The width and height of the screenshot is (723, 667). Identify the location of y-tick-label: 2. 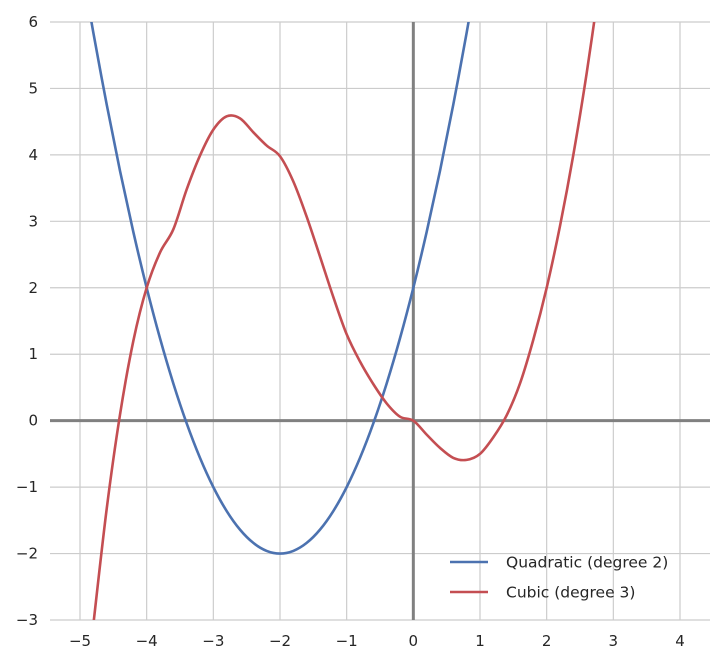
(33, 288).